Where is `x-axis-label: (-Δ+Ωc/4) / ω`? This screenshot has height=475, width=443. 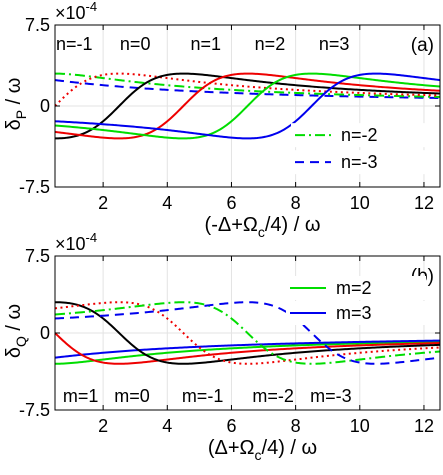 x-axis-label: (-Δ+Ωc/4) / ω is located at coordinates (263, 227).